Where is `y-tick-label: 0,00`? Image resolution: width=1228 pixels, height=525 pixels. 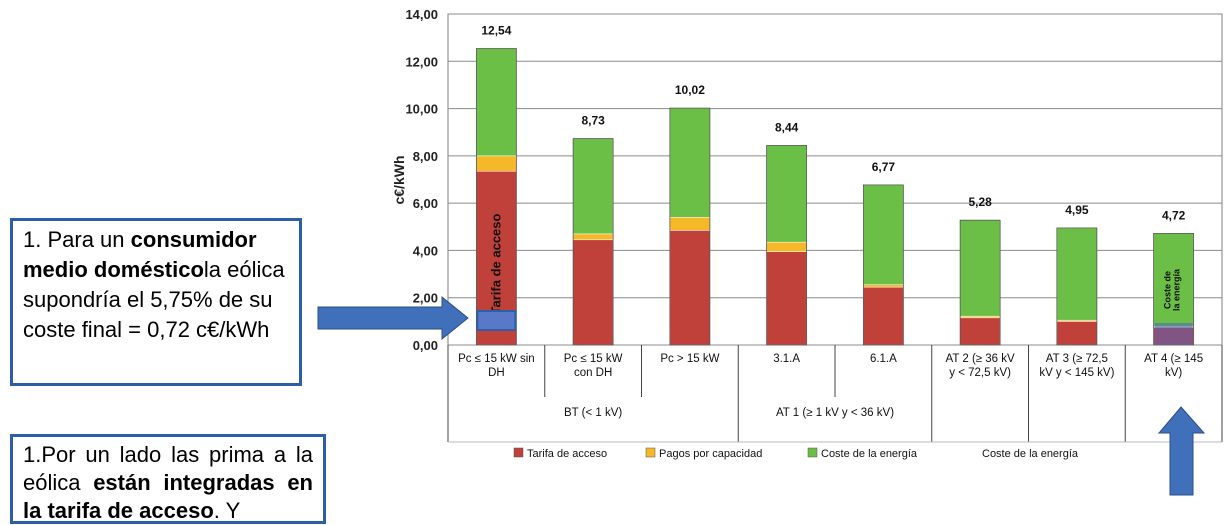
y-tick-label: 0,00 is located at coordinates (425, 345).